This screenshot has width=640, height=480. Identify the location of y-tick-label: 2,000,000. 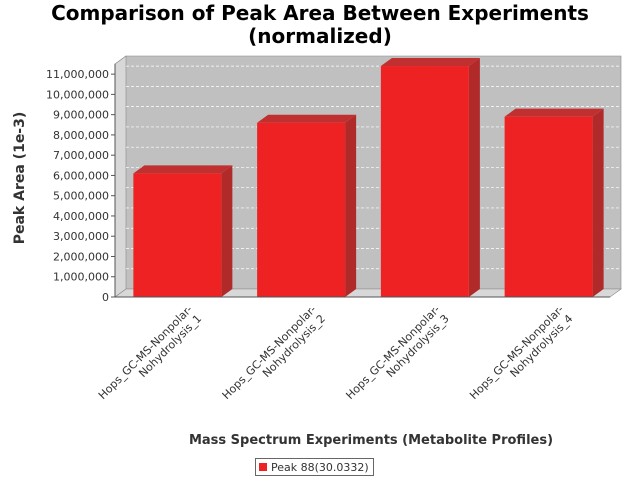
(81, 256).